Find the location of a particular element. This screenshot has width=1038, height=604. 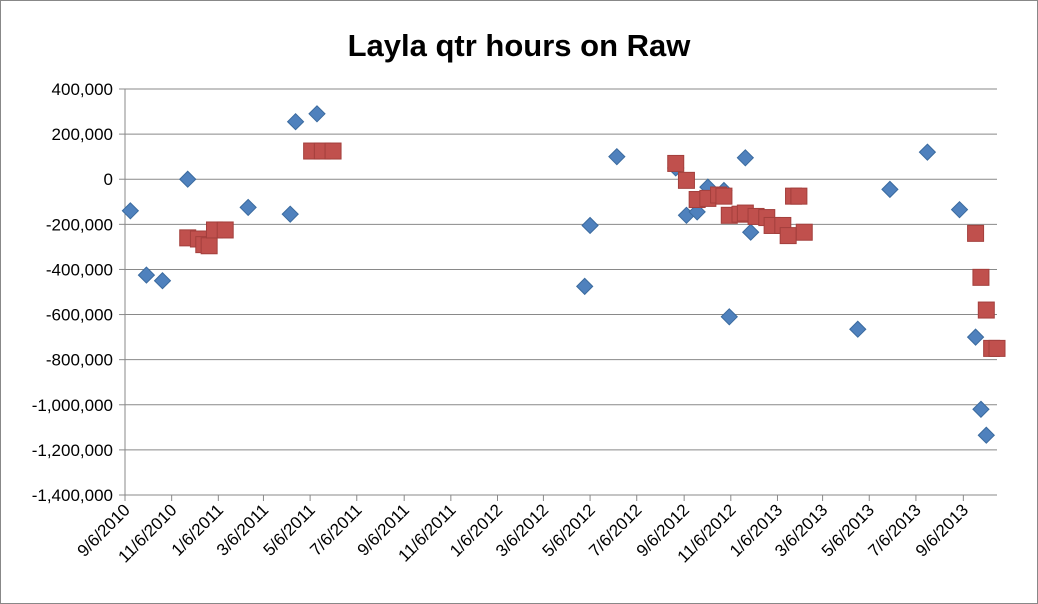

y-tick-label: -1,400,000 is located at coordinates (72, 495).